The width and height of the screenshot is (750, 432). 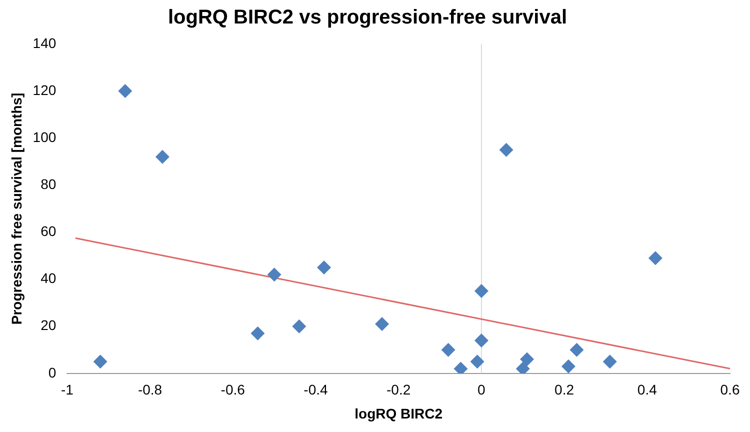 I want to click on y-tick-label: 120, so click(x=44, y=90).